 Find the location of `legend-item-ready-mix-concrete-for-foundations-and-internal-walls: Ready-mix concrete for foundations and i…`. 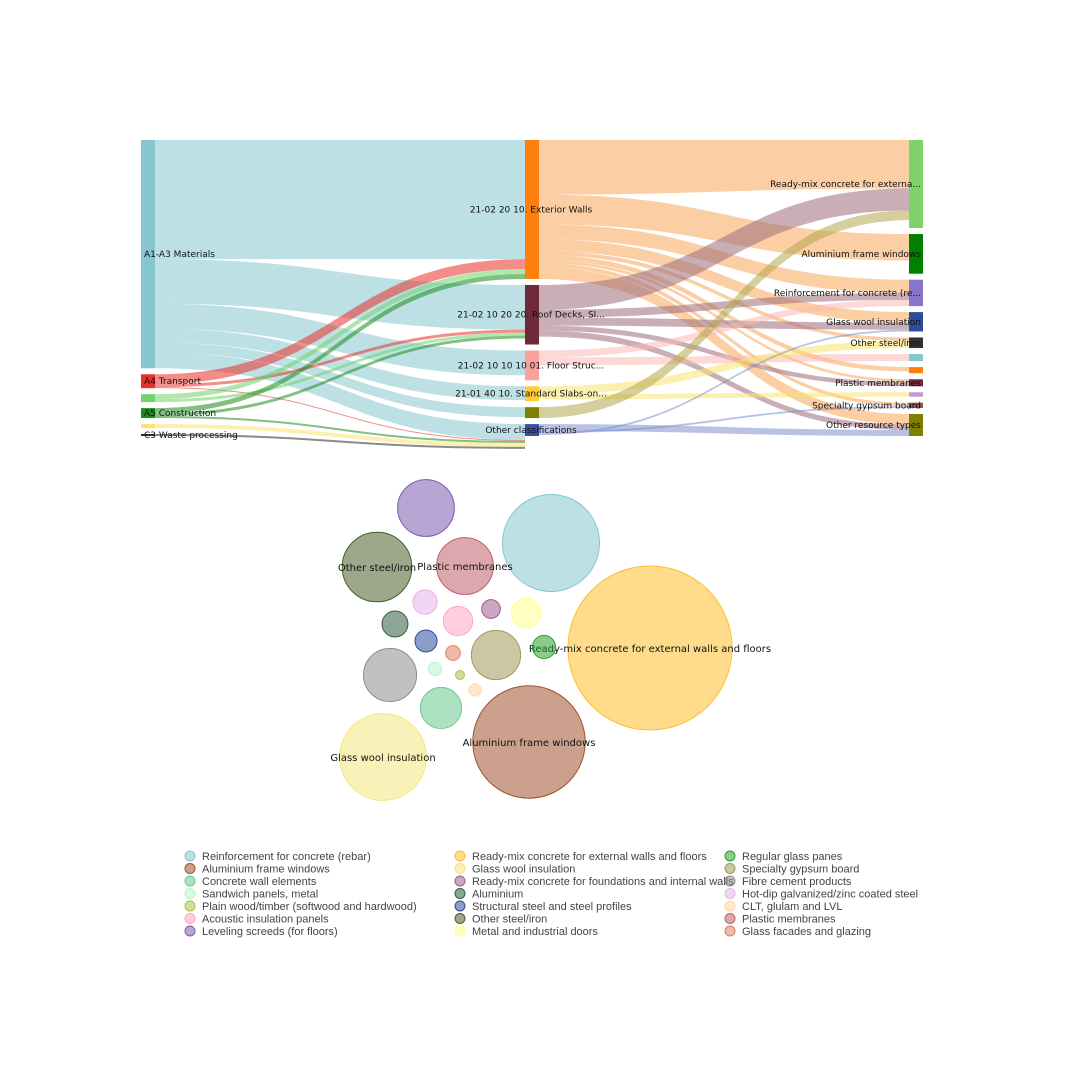

legend-item-ready-mix-concrete-for-foundations-and-internal-walls: Ready-mix concrete for foundations and i… is located at coordinates (594, 881).